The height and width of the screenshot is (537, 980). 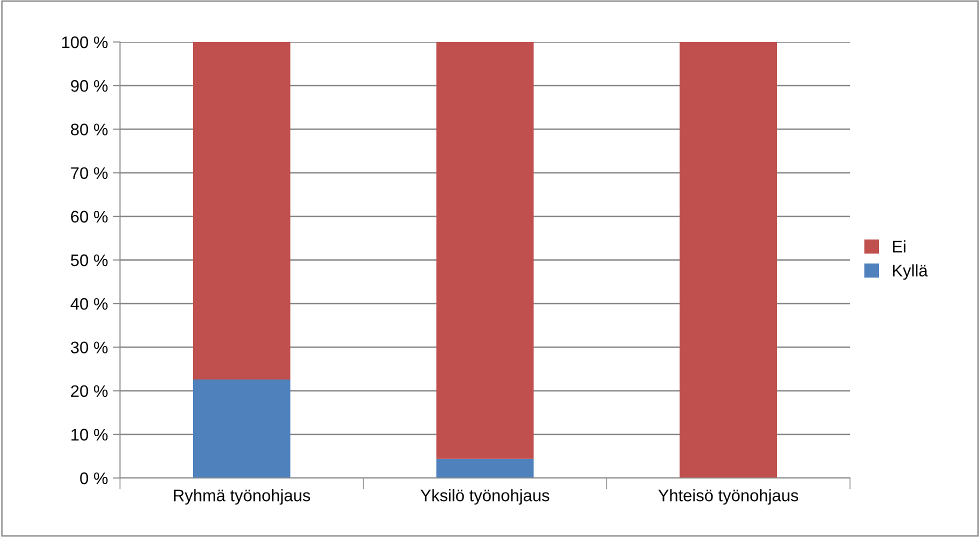 I want to click on y-tick-label: 80 %, so click(x=89, y=130).